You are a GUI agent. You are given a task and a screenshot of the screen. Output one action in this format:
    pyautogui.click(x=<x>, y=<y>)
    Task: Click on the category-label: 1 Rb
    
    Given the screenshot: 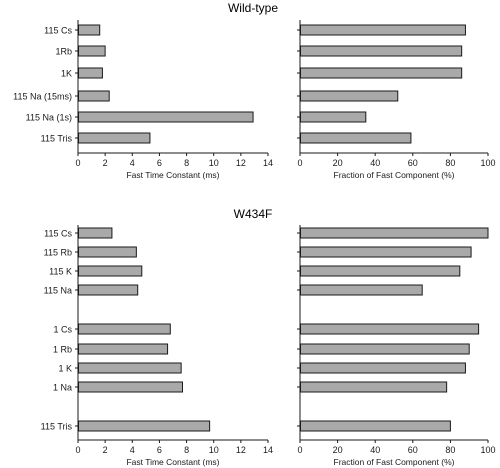 What is the action you would take?
    pyautogui.click(x=62, y=350)
    